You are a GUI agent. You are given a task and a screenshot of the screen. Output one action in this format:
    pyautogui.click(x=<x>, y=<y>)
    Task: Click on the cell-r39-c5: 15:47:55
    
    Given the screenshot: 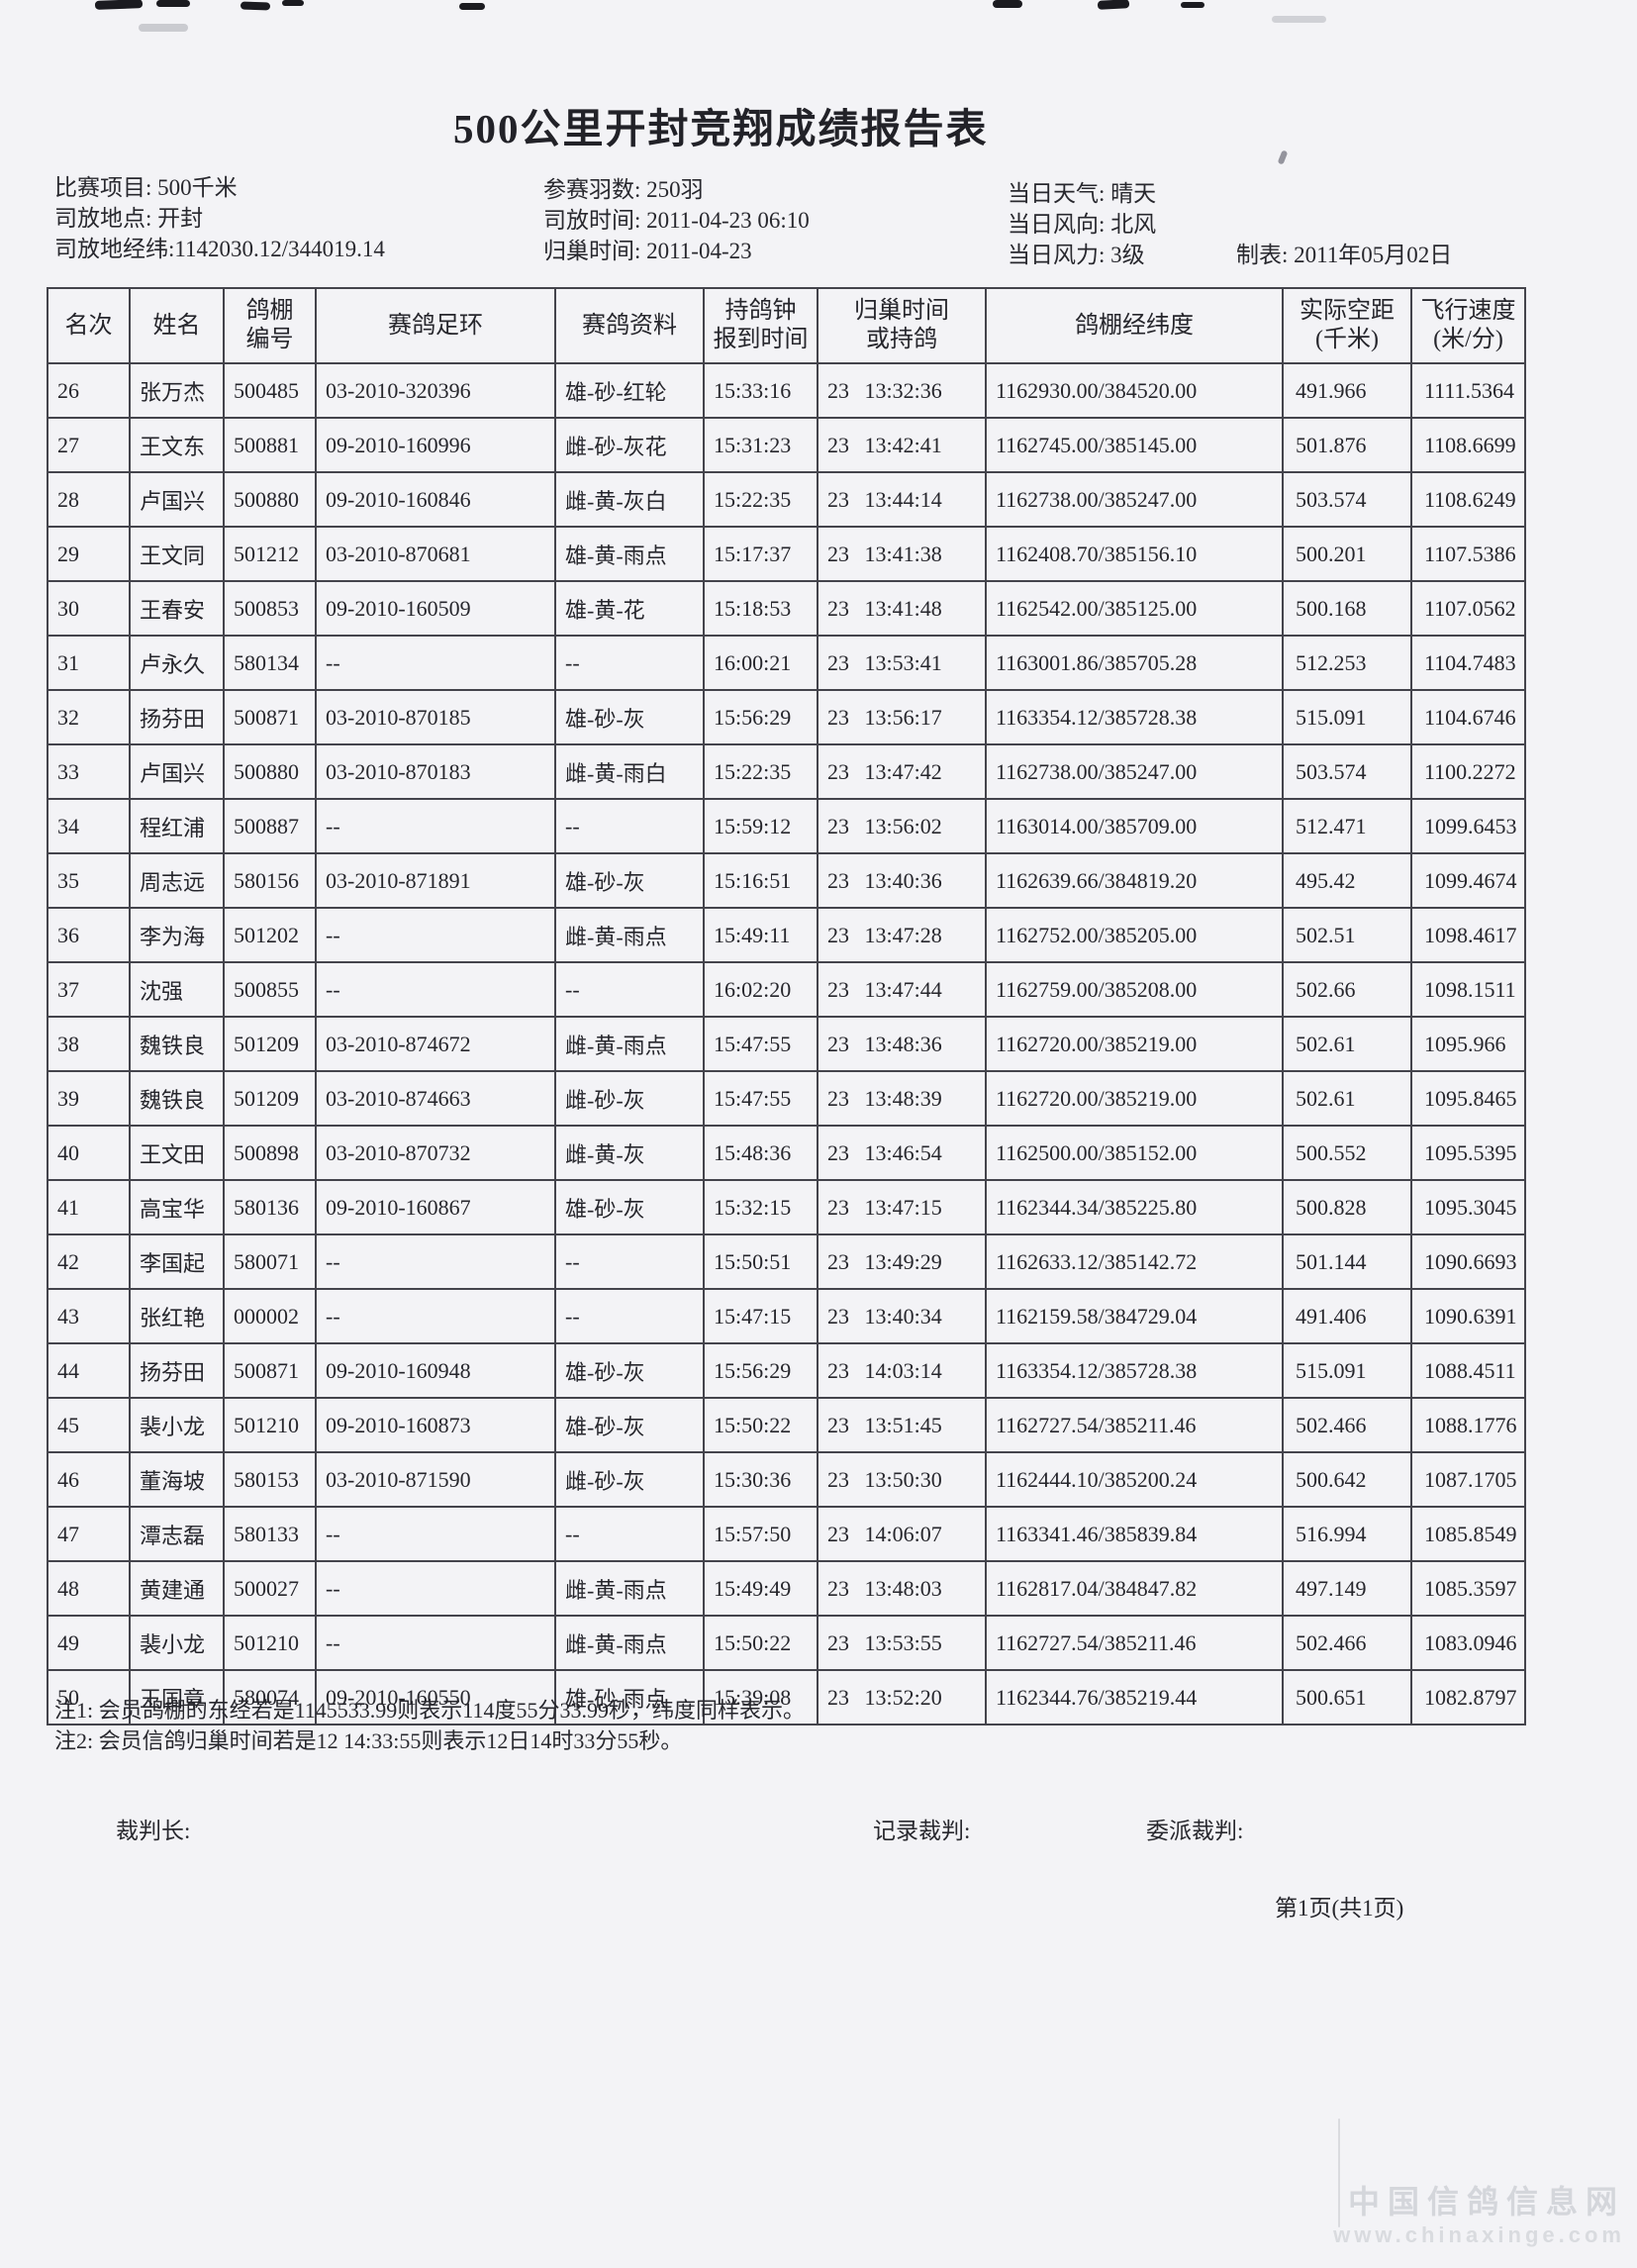 What is the action you would take?
    pyautogui.click(x=760, y=1098)
    